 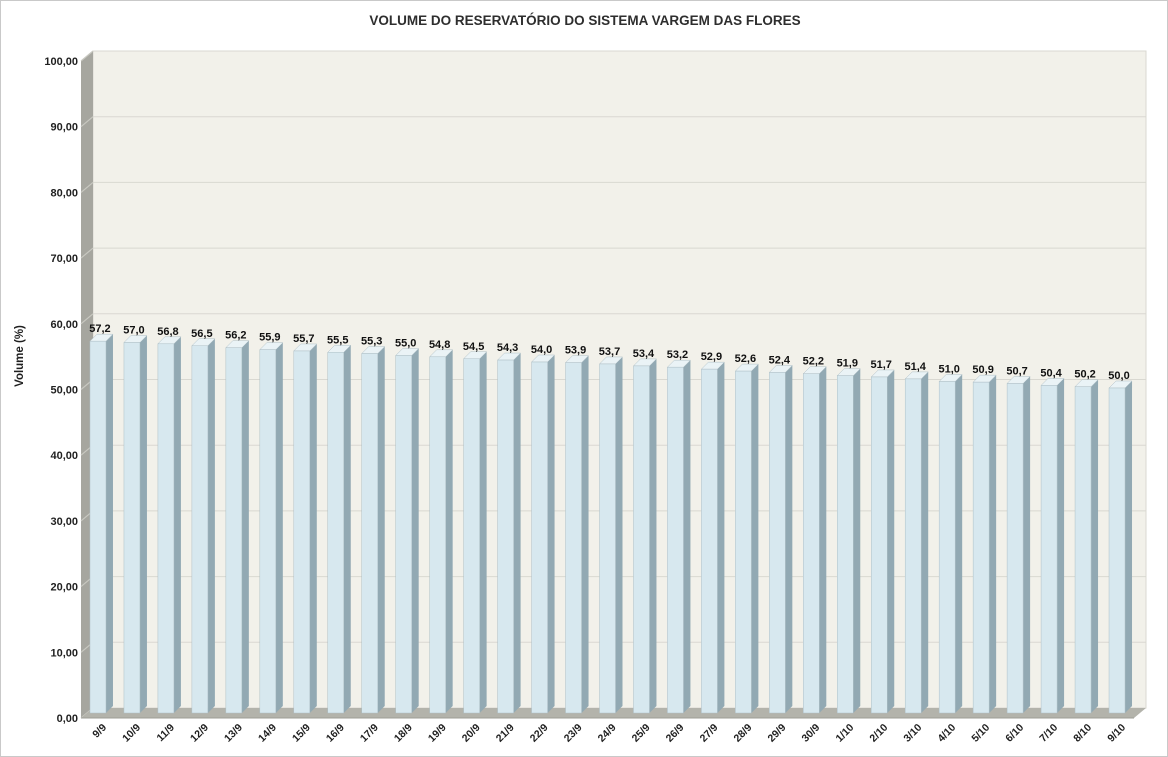 What do you see at coordinates (64, 456) in the screenshot?
I see `y-axis-tick-label: 40,00` at bounding box center [64, 456].